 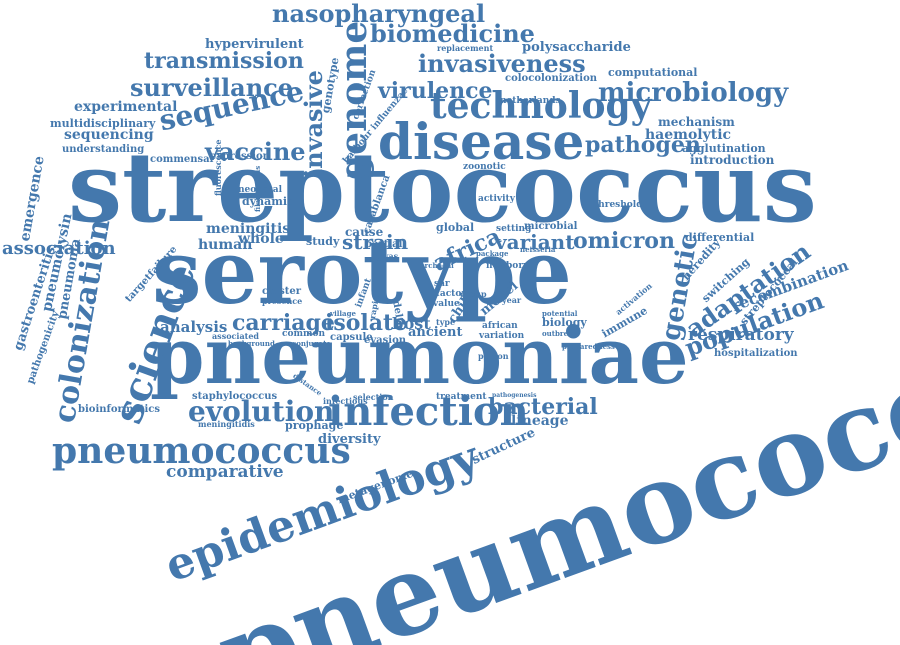 What do you see at coordinates (32, 198) in the screenshot?
I see `word: emergence` at bounding box center [32, 198].